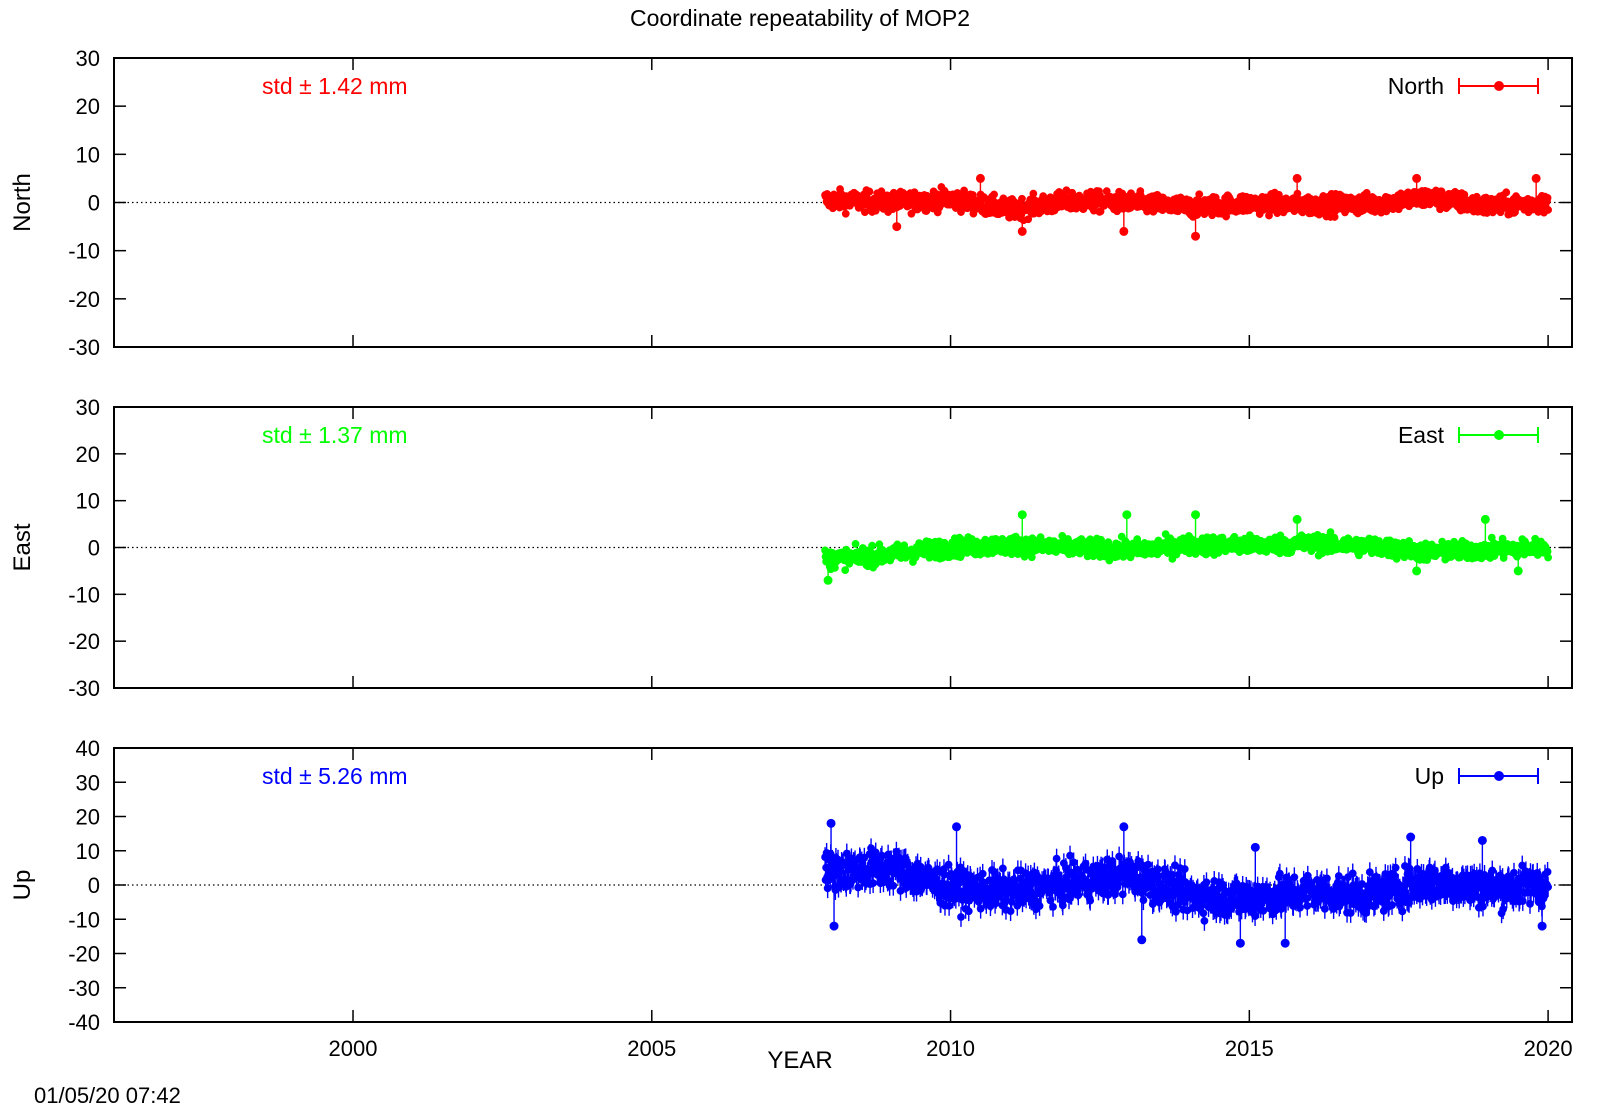  Describe the element at coordinates (335, 86) in the screenshot. I see `std-label-north: std ± 1.42 mm` at that location.